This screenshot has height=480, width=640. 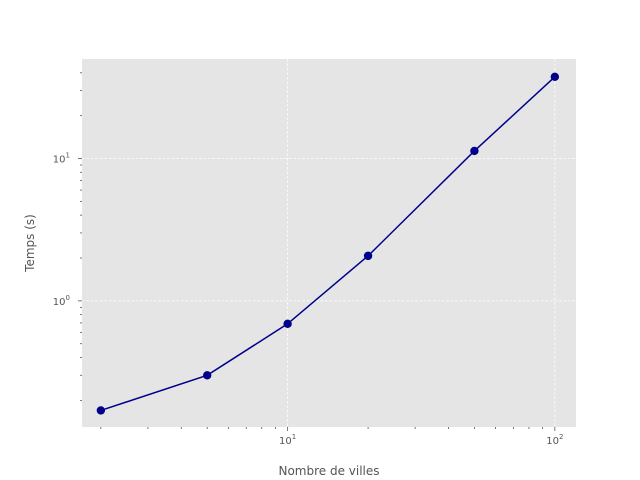 I want to click on y-axis-label: Temps (s), so click(x=30, y=243).